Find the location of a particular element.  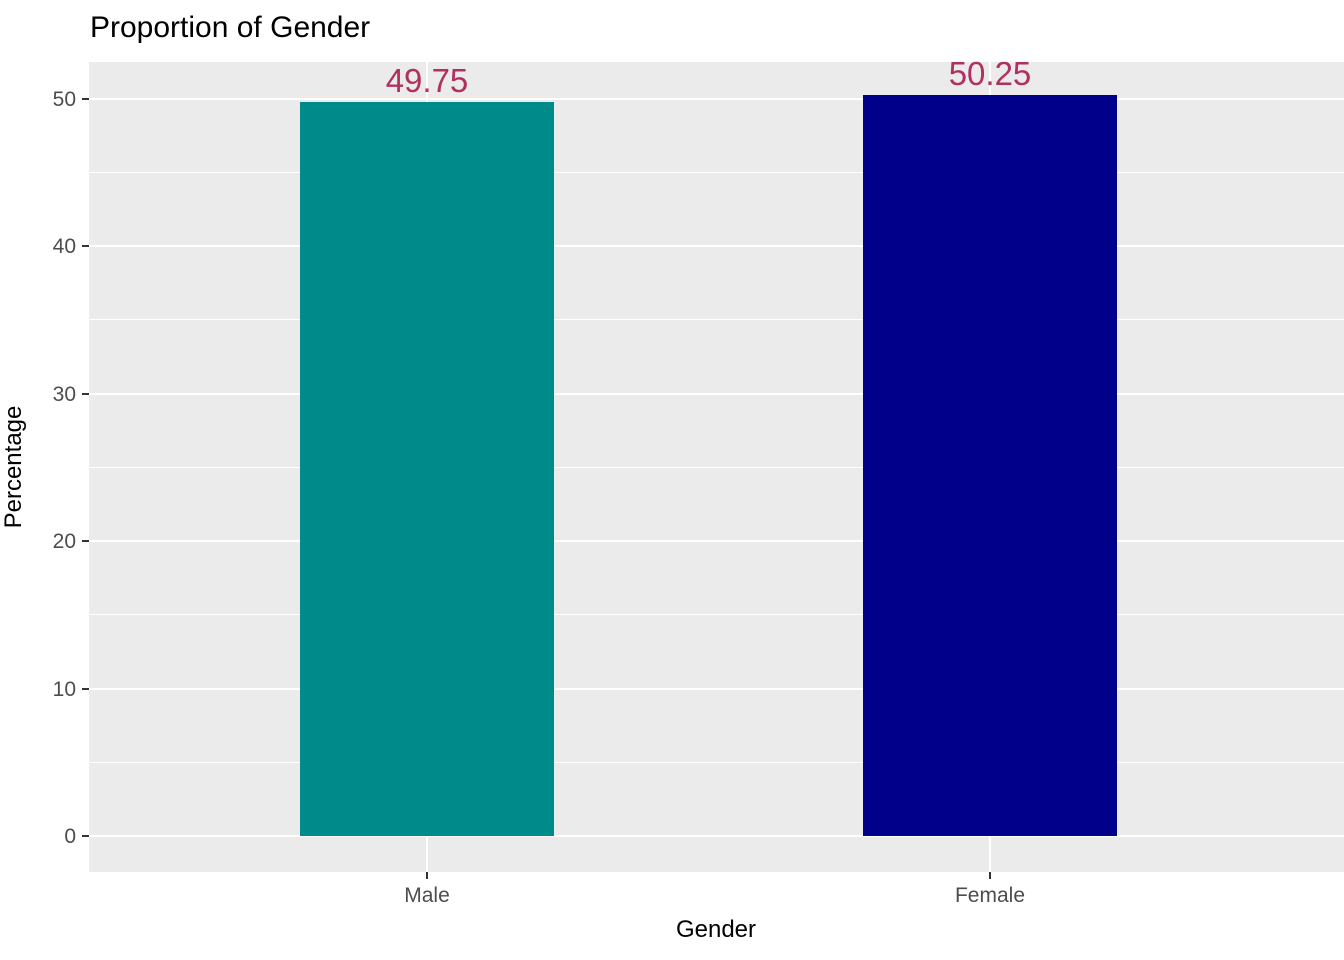

x-axis-title: Gender is located at coordinates (716, 929).